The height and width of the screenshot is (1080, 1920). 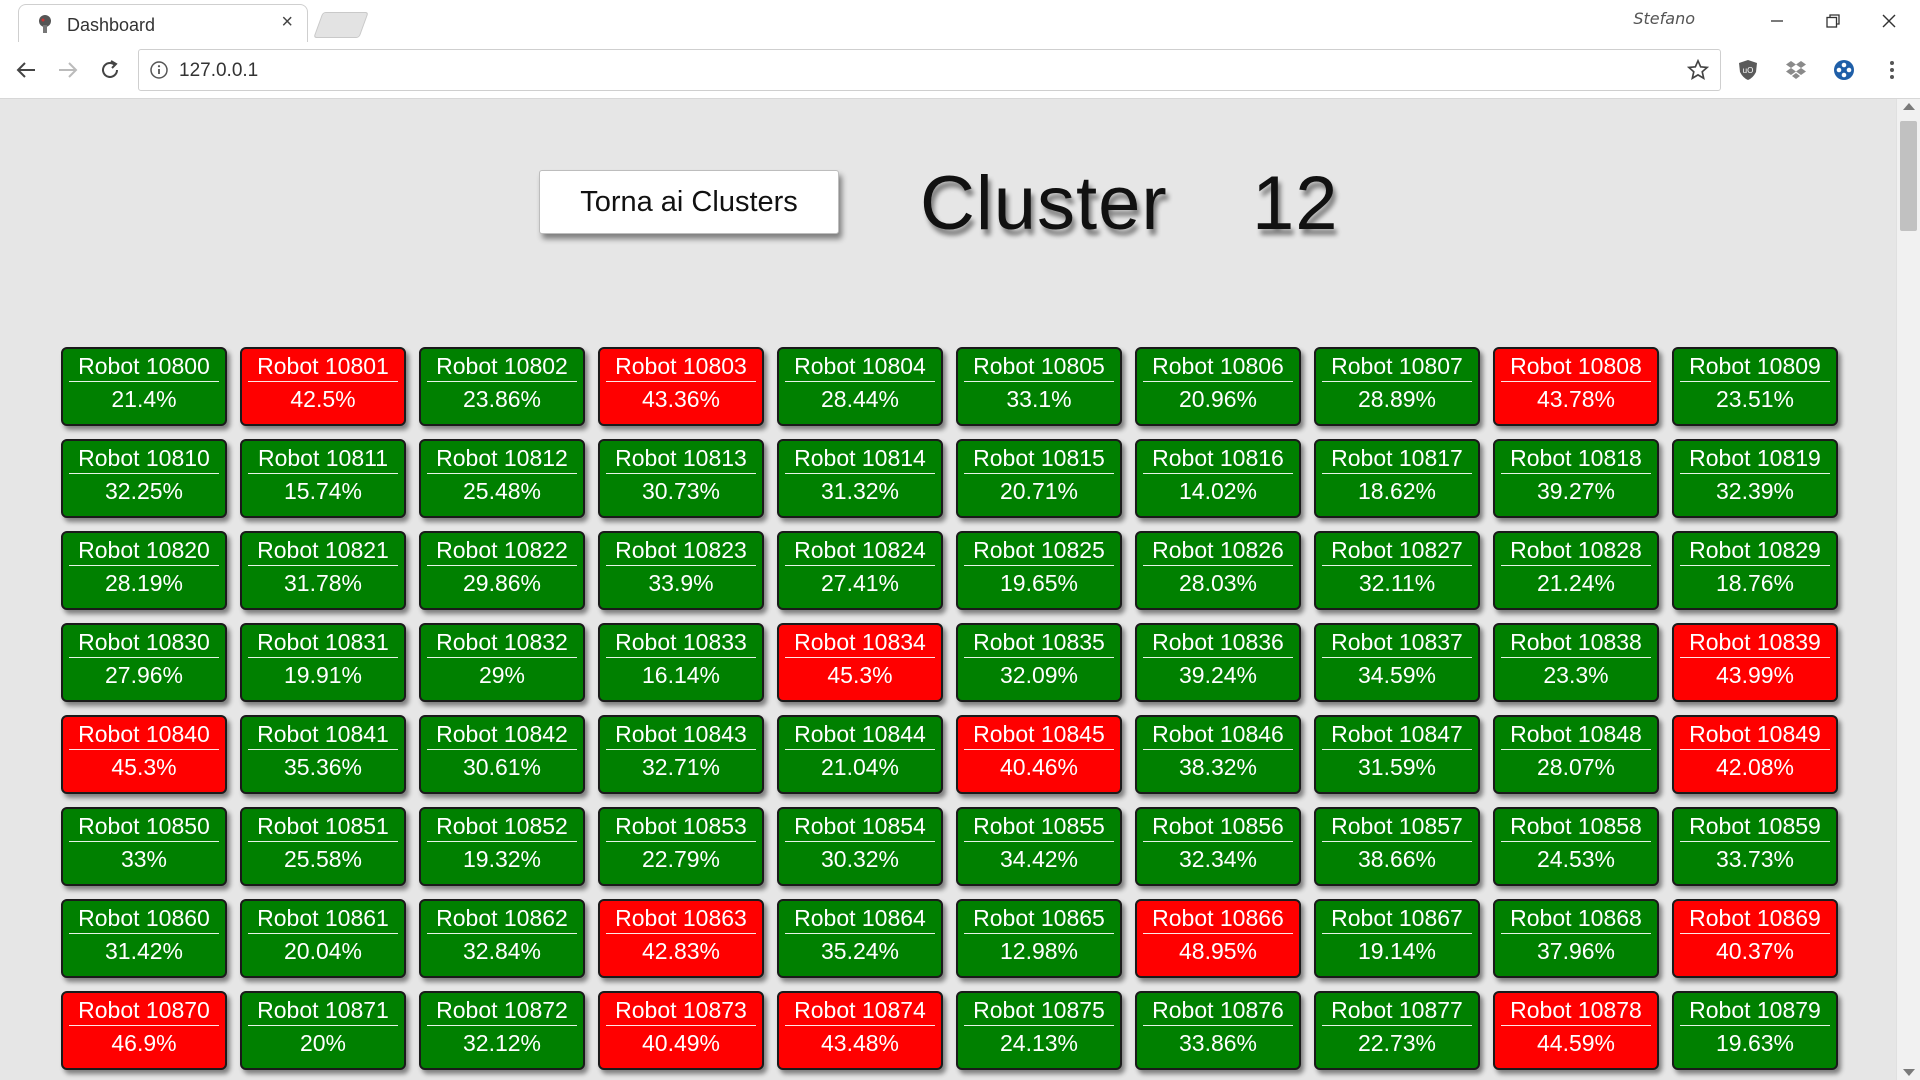 What do you see at coordinates (929, 70) in the screenshot?
I see `address-bar: 127.0.0.1` at bounding box center [929, 70].